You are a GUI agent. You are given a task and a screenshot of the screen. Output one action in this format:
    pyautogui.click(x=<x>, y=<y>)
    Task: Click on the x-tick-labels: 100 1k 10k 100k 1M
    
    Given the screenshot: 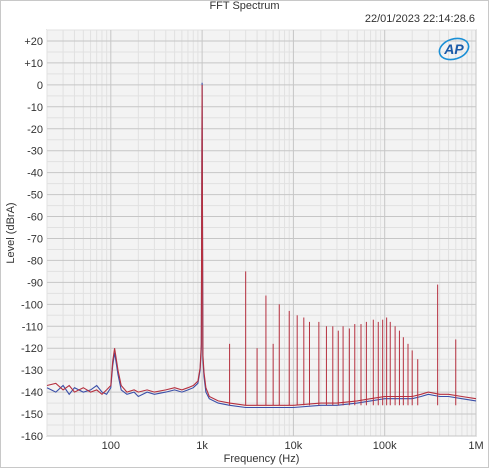 What is the action you would take?
    pyautogui.click(x=293, y=446)
    